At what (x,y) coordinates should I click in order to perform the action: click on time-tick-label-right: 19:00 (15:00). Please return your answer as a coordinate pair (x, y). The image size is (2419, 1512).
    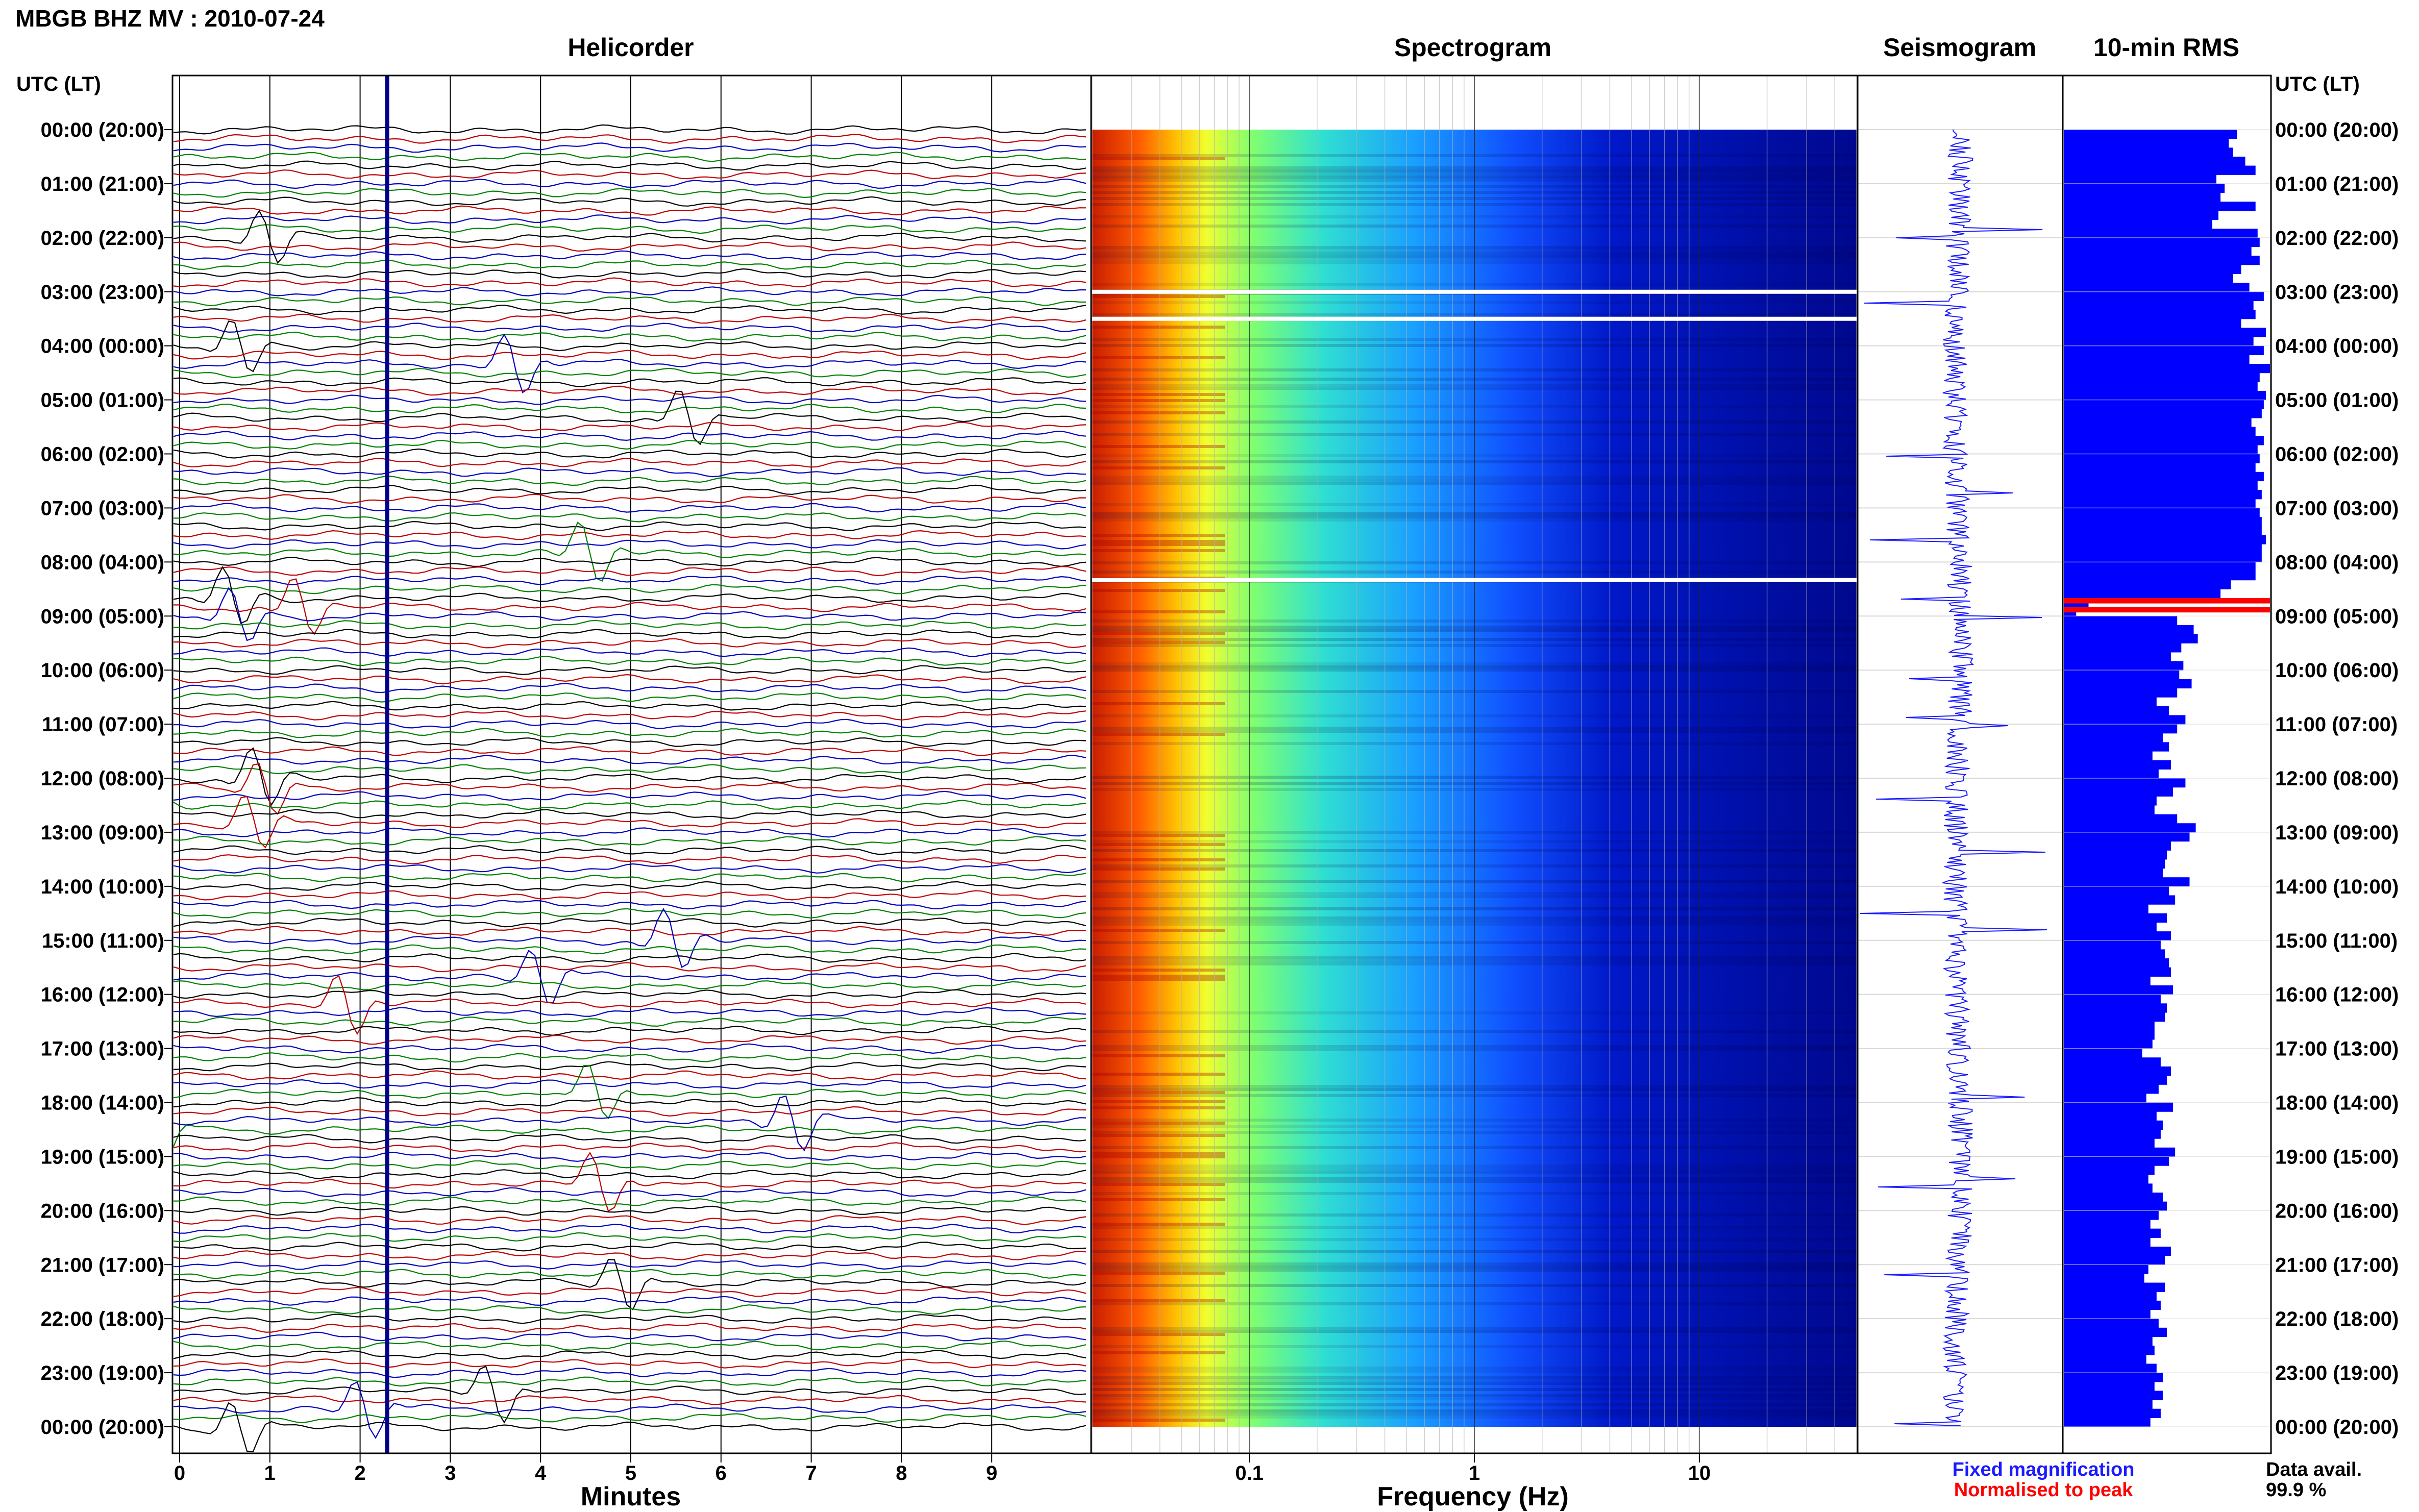
    Looking at the image, I should click on (2337, 1157).